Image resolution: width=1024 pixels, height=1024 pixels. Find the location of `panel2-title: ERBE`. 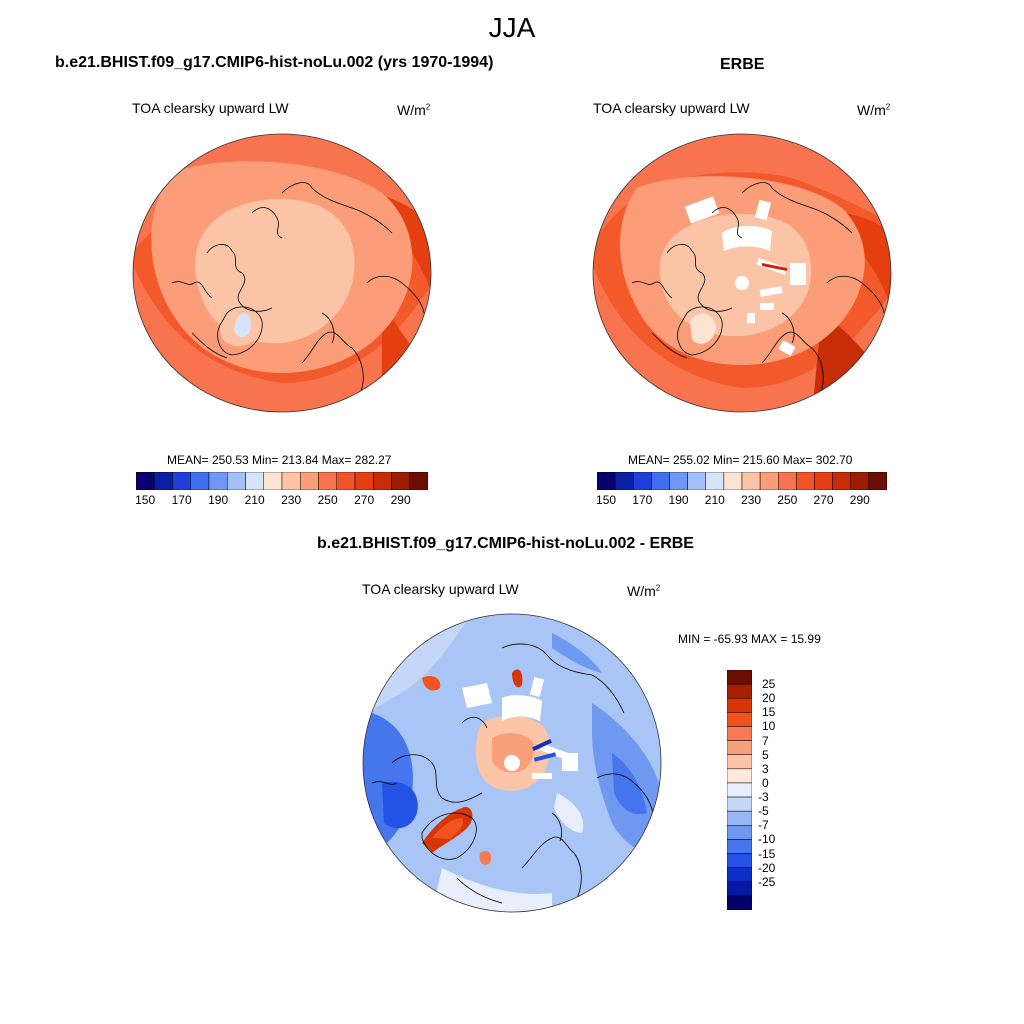

panel2-title: ERBE is located at coordinates (742, 64).